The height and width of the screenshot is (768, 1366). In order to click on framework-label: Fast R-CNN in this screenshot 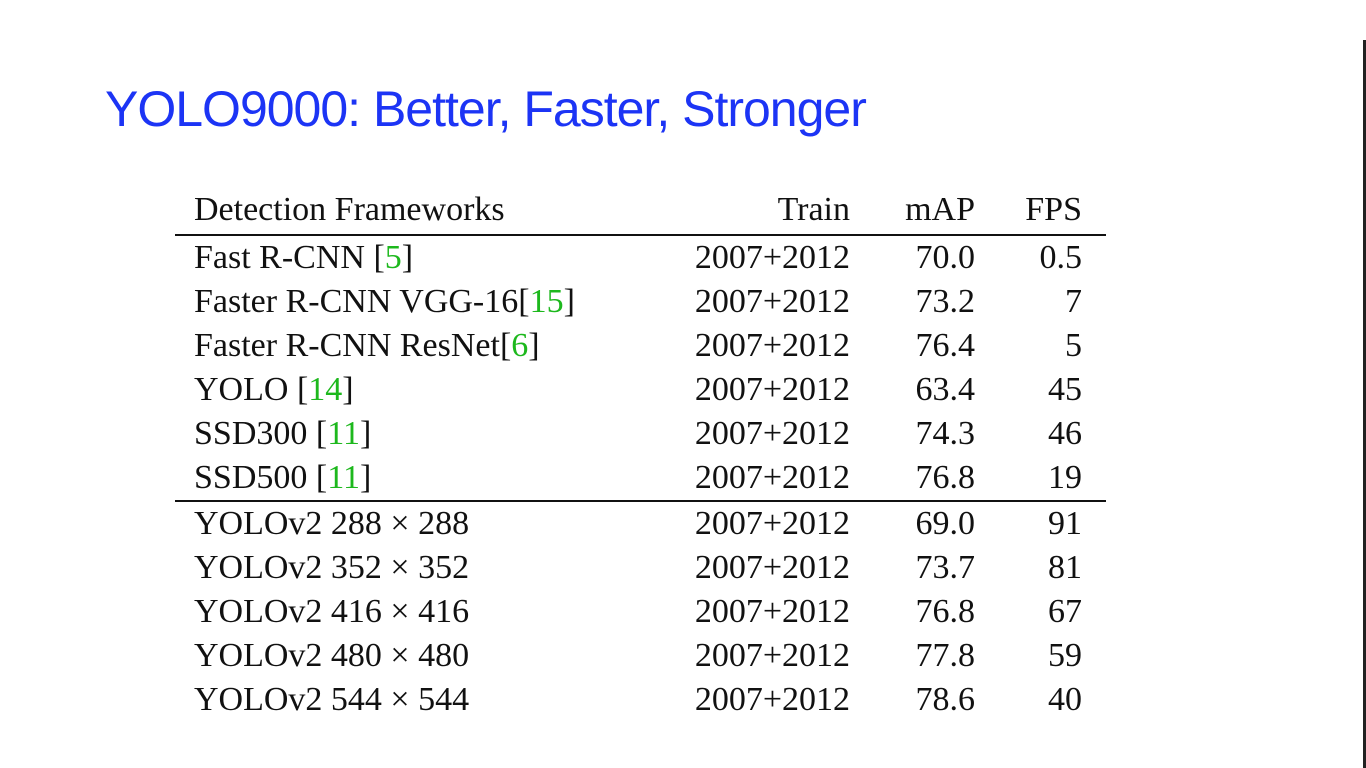, I will do `click(284, 257)`.